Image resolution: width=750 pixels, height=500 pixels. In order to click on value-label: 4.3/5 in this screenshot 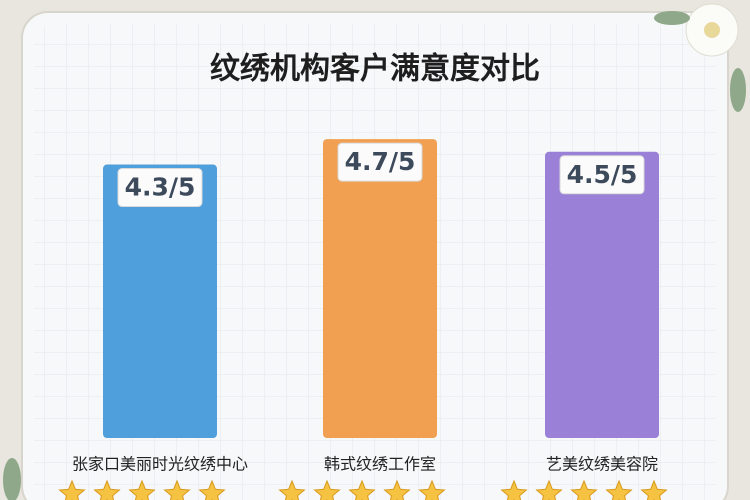, I will do `click(160, 187)`.